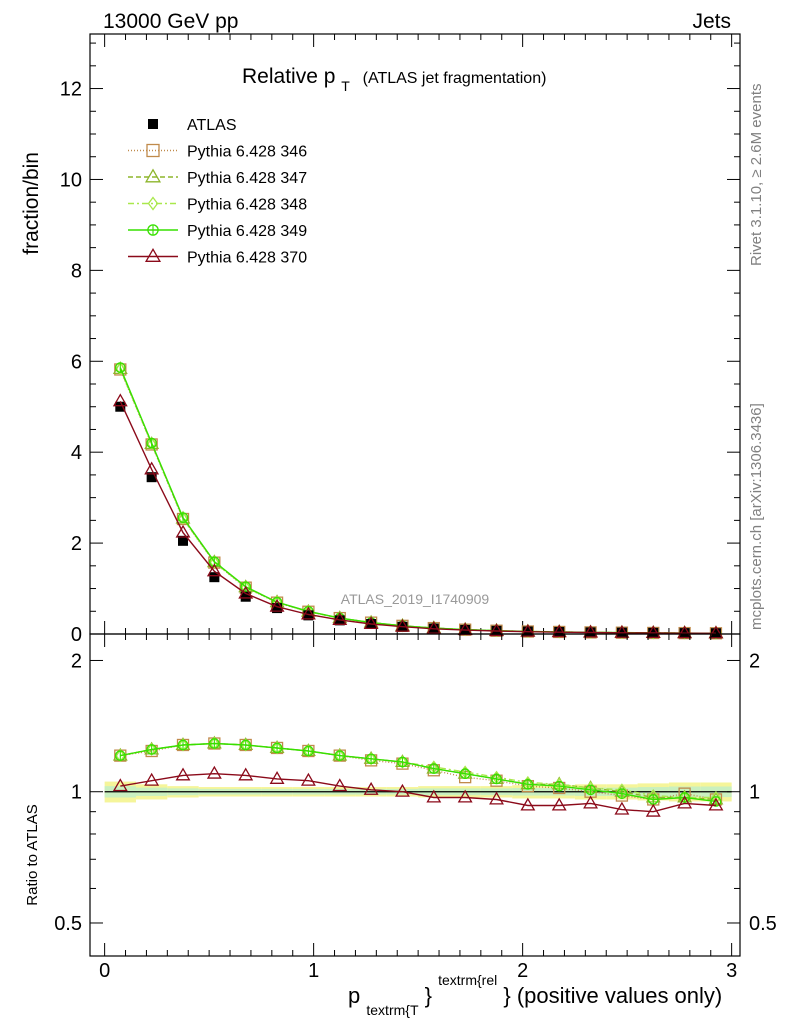 This screenshot has height=1024, width=786. What do you see at coordinates (170, 21) in the screenshot?
I see `energy-label: 13000 GeV pp` at bounding box center [170, 21].